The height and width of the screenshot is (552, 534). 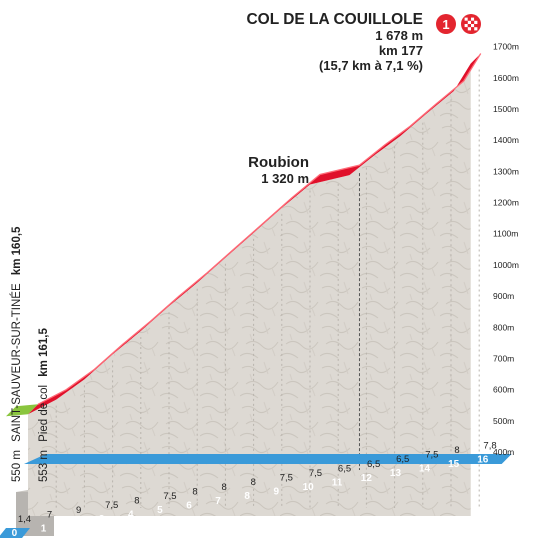 I want to click on km-tick-label: 13, so click(x=396, y=473).